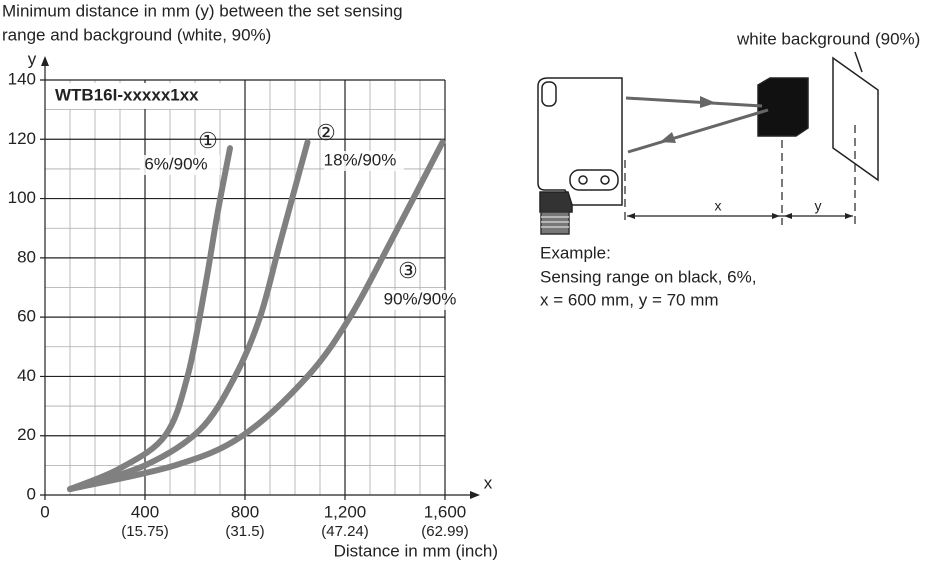 Image resolution: width=940 pixels, height=567 pixels. What do you see at coordinates (818, 206) in the screenshot?
I see `y-dimension: y` at bounding box center [818, 206].